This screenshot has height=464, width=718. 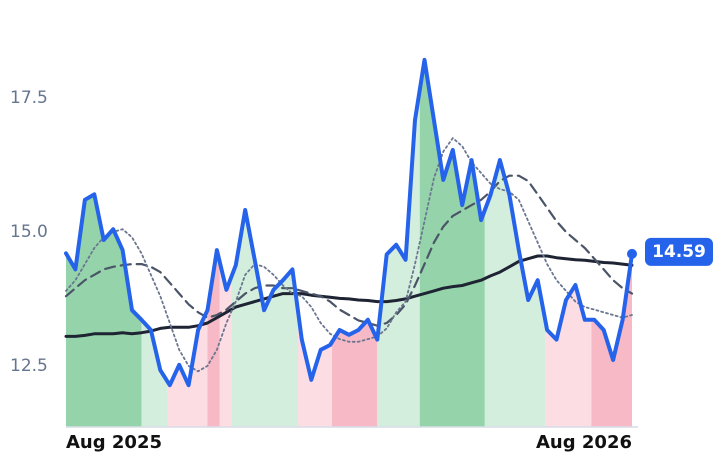 I want to click on last-value-badge, so click(x=679, y=251).